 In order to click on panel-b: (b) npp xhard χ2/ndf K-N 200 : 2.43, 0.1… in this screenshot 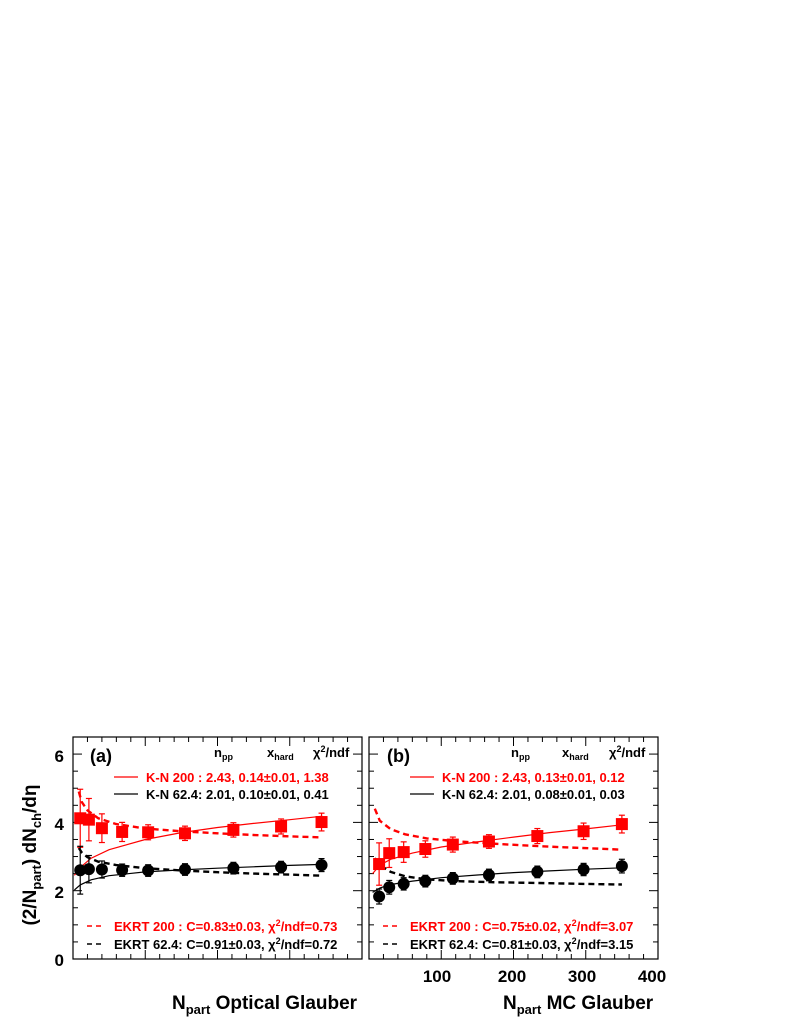, I will do `click(513, 876)`.